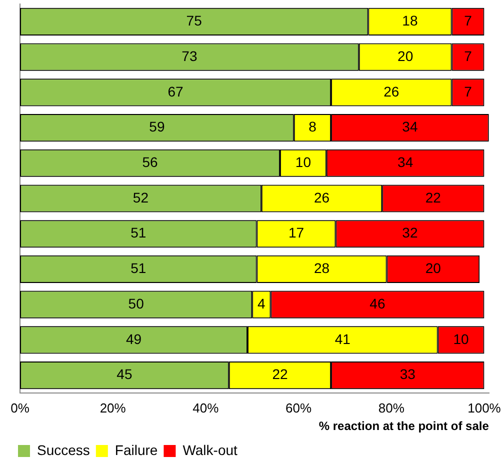 The width and height of the screenshot is (504, 470). Describe the element at coordinates (378, 303) in the screenshot. I see `data-label: 46` at that location.